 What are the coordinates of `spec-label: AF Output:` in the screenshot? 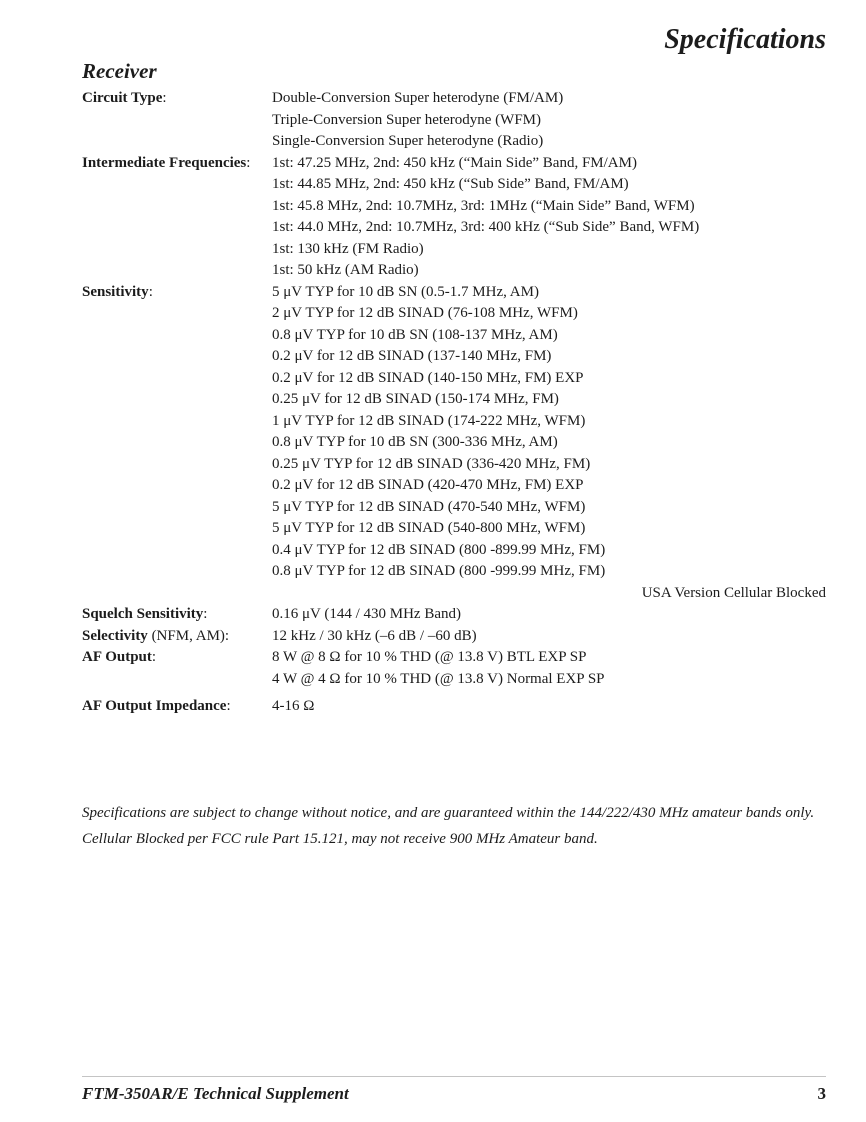 It's located at (177, 658).